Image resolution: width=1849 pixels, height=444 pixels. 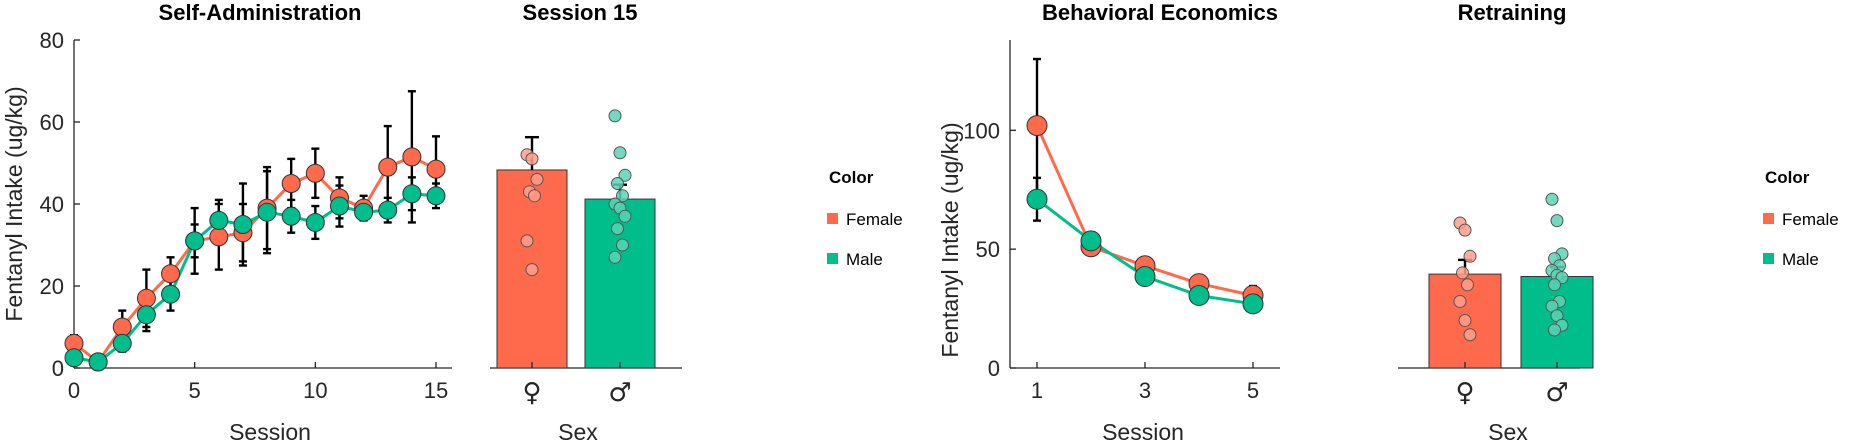 What do you see at coordinates (52, 286) in the screenshot?
I see `y-tick-label: 20` at bounding box center [52, 286].